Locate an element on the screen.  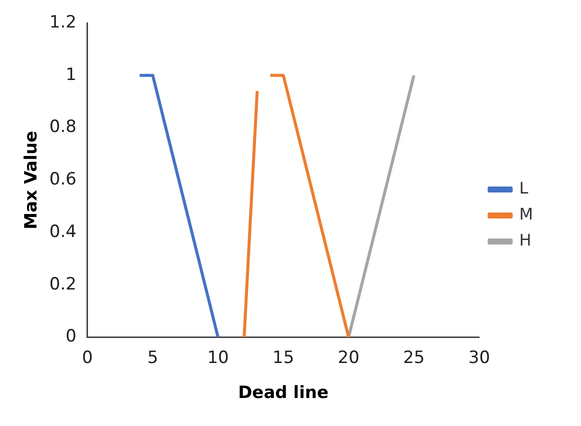
y-tick-label: 0.8 is located at coordinates (62, 127).